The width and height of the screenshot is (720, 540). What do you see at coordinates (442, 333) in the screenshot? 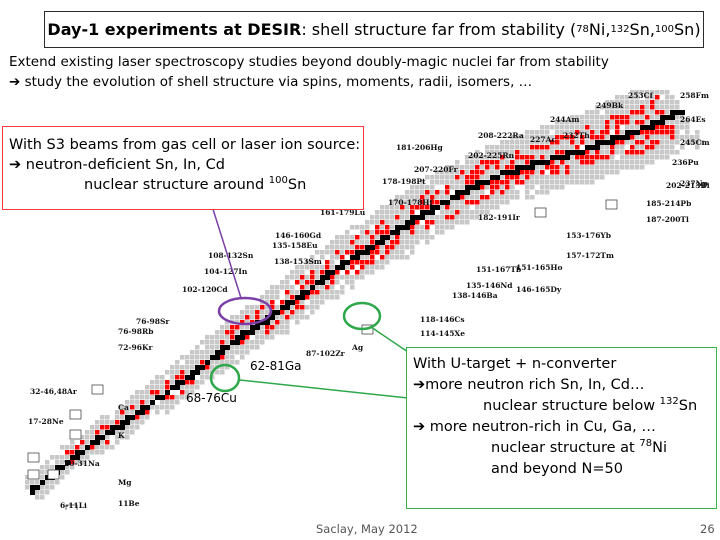
I see `element-label: 114-145Xe` at bounding box center [442, 333].